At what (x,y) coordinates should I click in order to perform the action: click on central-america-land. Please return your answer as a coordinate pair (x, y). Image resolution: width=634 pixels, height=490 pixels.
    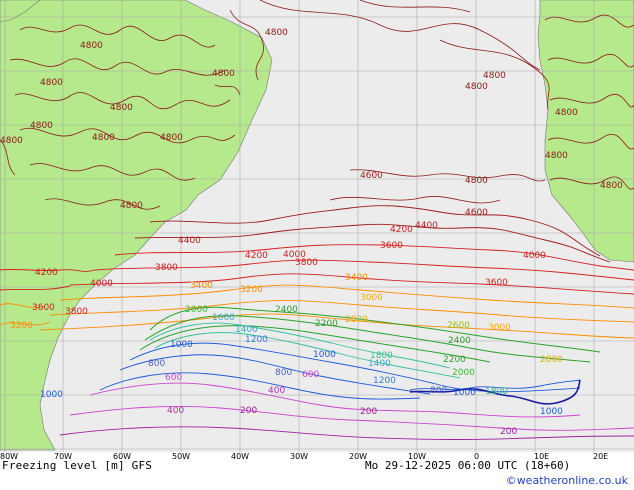
    Looking at the image, I should click on (20, 11).